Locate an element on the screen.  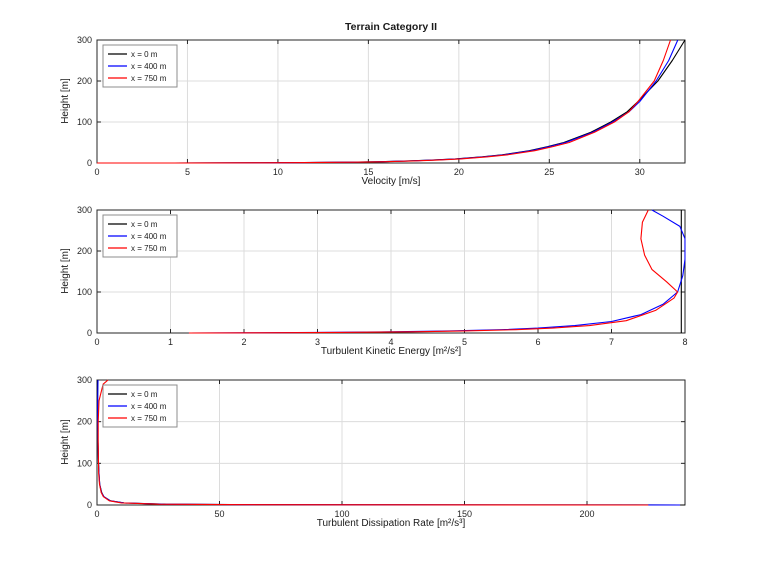
x-tick-label: 200 is located at coordinates (586, 514).